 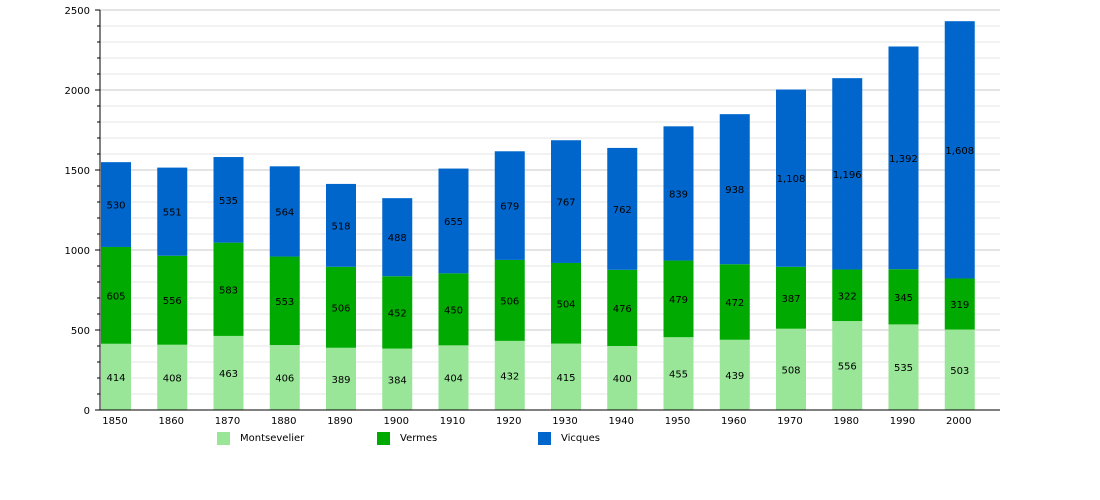 I want to click on data-label: 504, so click(x=565, y=304).